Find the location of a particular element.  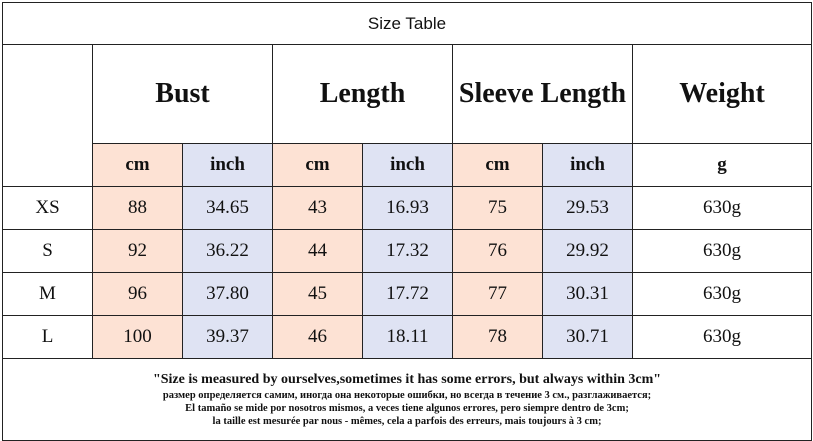

value-cell: 30.31 is located at coordinates (587, 294).